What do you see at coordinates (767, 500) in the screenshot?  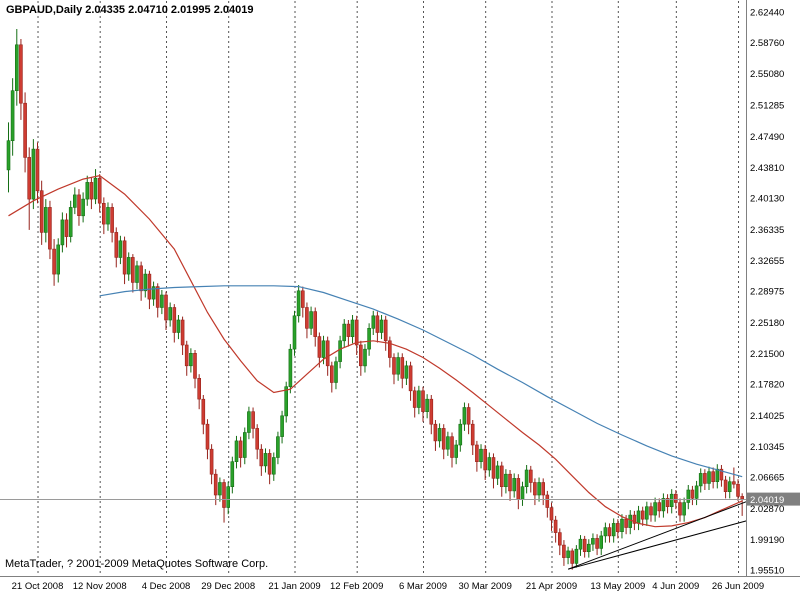 I see `bid-price-tag-text: 2.04019` at bounding box center [767, 500].